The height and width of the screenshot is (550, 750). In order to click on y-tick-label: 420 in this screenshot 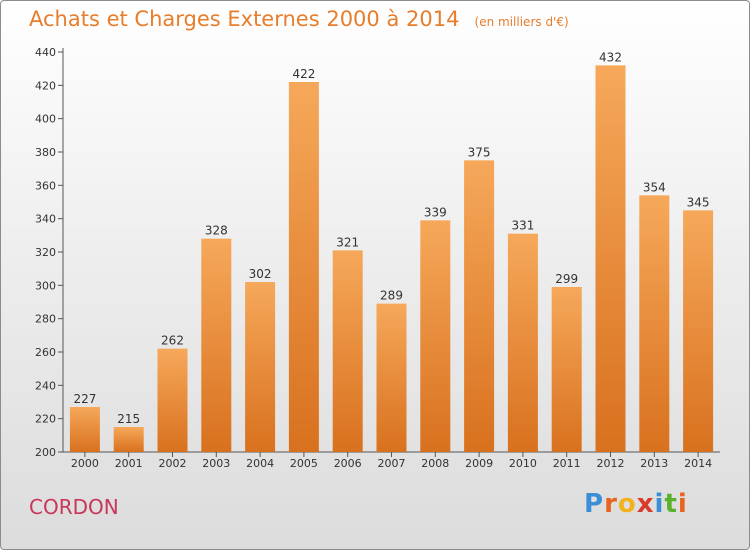, I will do `click(45, 85)`.